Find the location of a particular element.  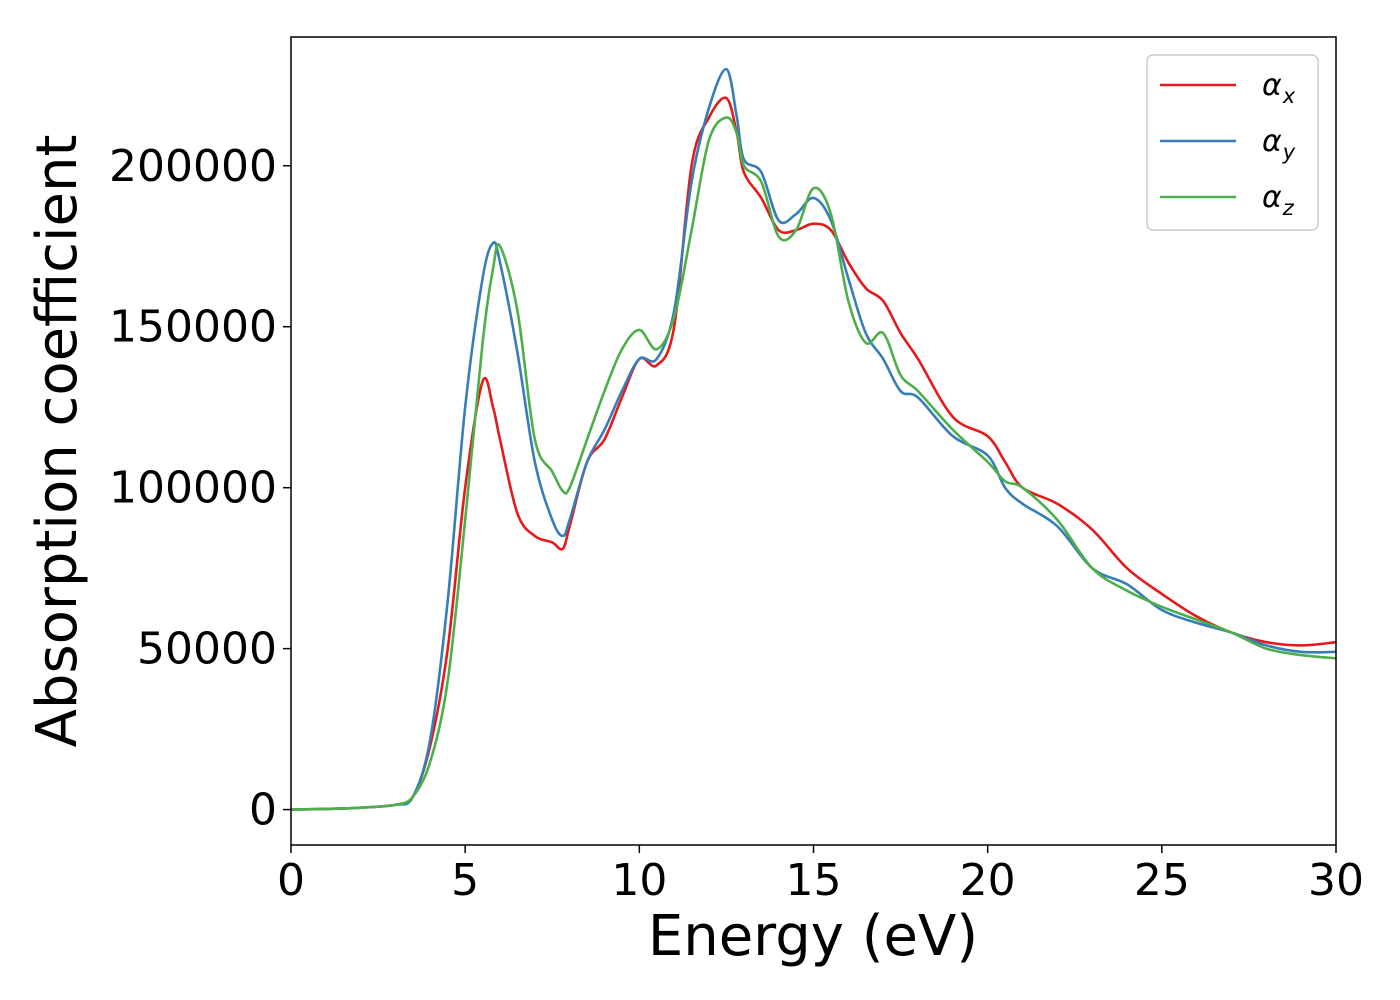

legend-label-alpha-y: αy is located at coordinates (1279, 144).